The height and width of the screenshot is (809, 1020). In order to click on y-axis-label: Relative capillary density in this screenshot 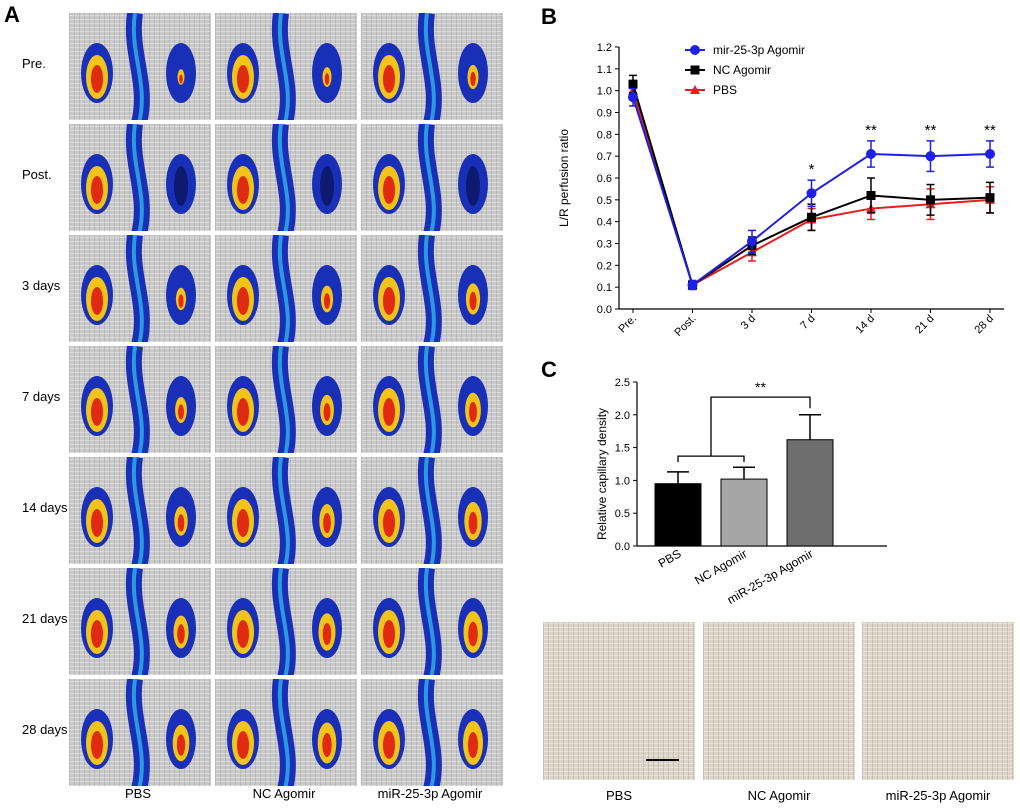, I will do `click(602, 474)`.